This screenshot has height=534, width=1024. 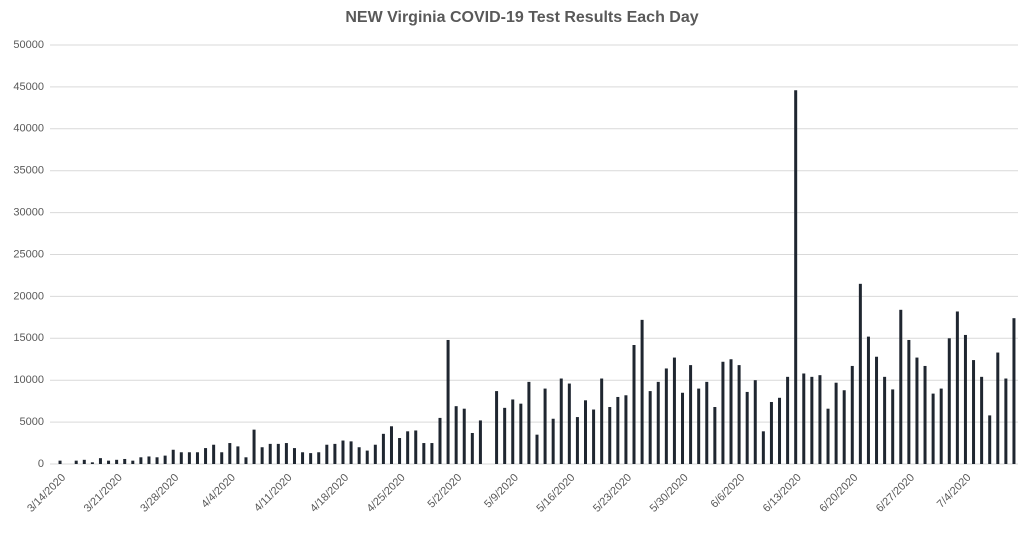 I want to click on y-tick-label: 40000, so click(x=28, y=129).